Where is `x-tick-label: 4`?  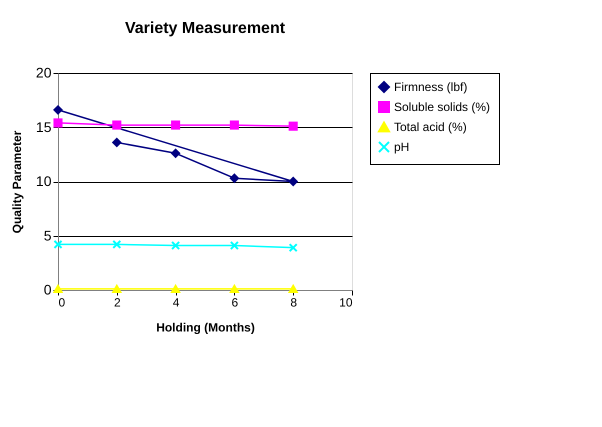
x-tick-label: 4 is located at coordinates (176, 303).